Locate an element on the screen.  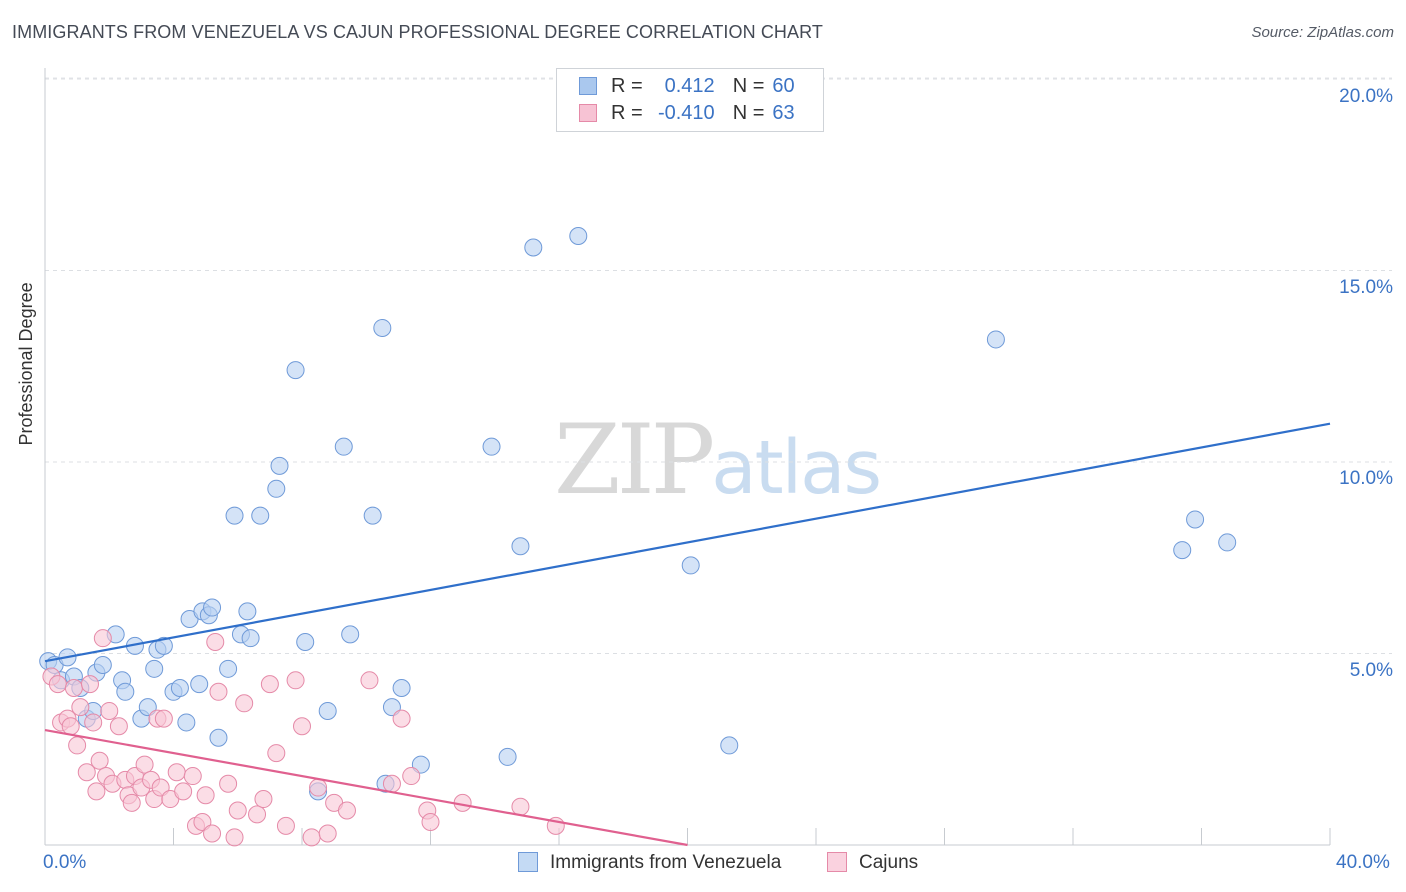
series-legend: Immigrants from Venezuela Cajuns is located at coordinates (703, 865).